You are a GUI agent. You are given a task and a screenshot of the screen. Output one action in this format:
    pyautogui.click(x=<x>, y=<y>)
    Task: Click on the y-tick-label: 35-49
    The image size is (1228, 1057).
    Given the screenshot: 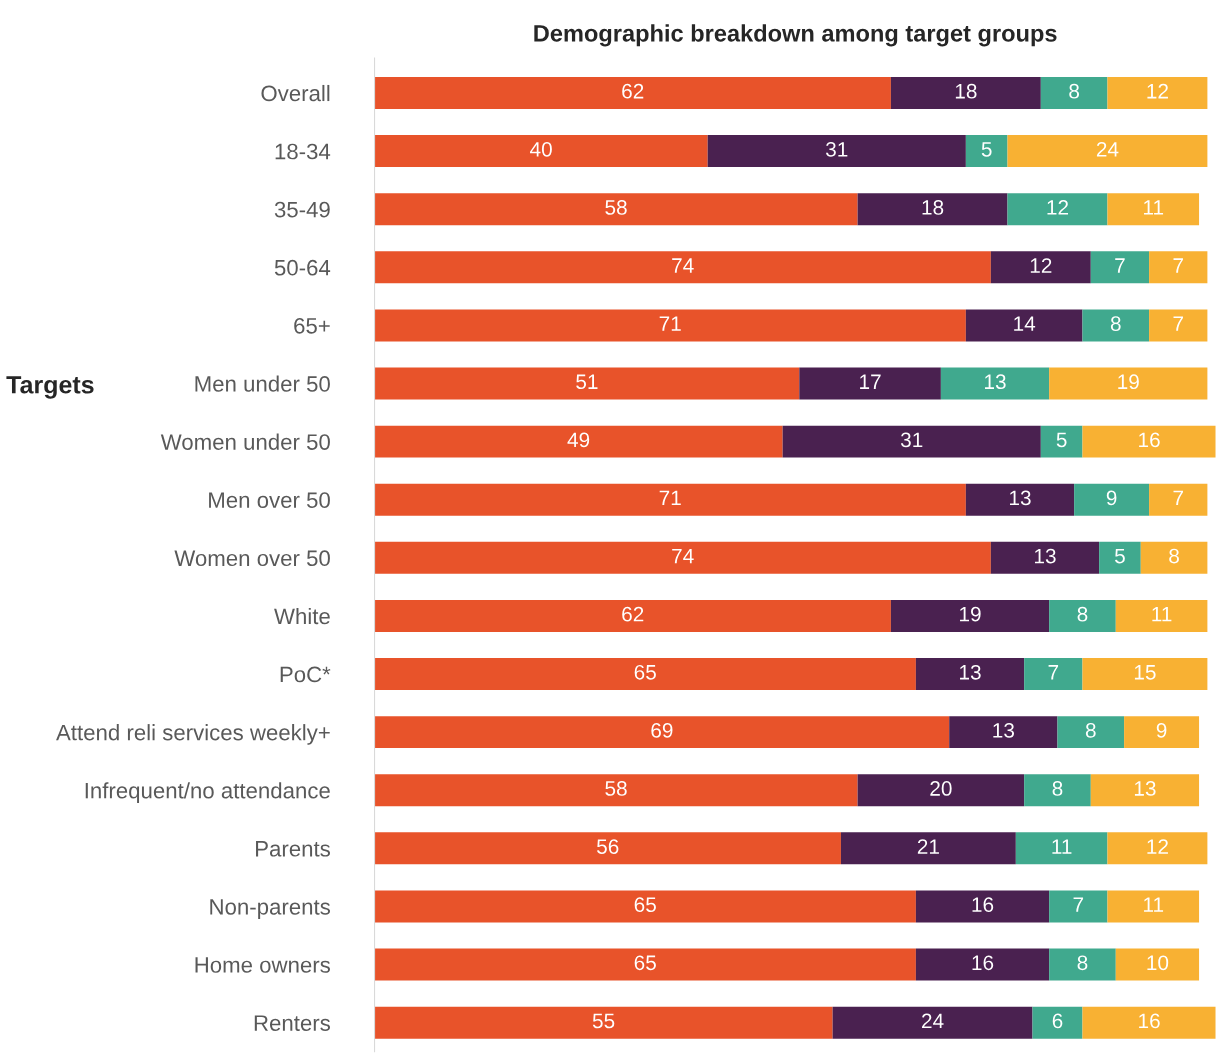 What is the action you would take?
    pyautogui.click(x=302, y=209)
    